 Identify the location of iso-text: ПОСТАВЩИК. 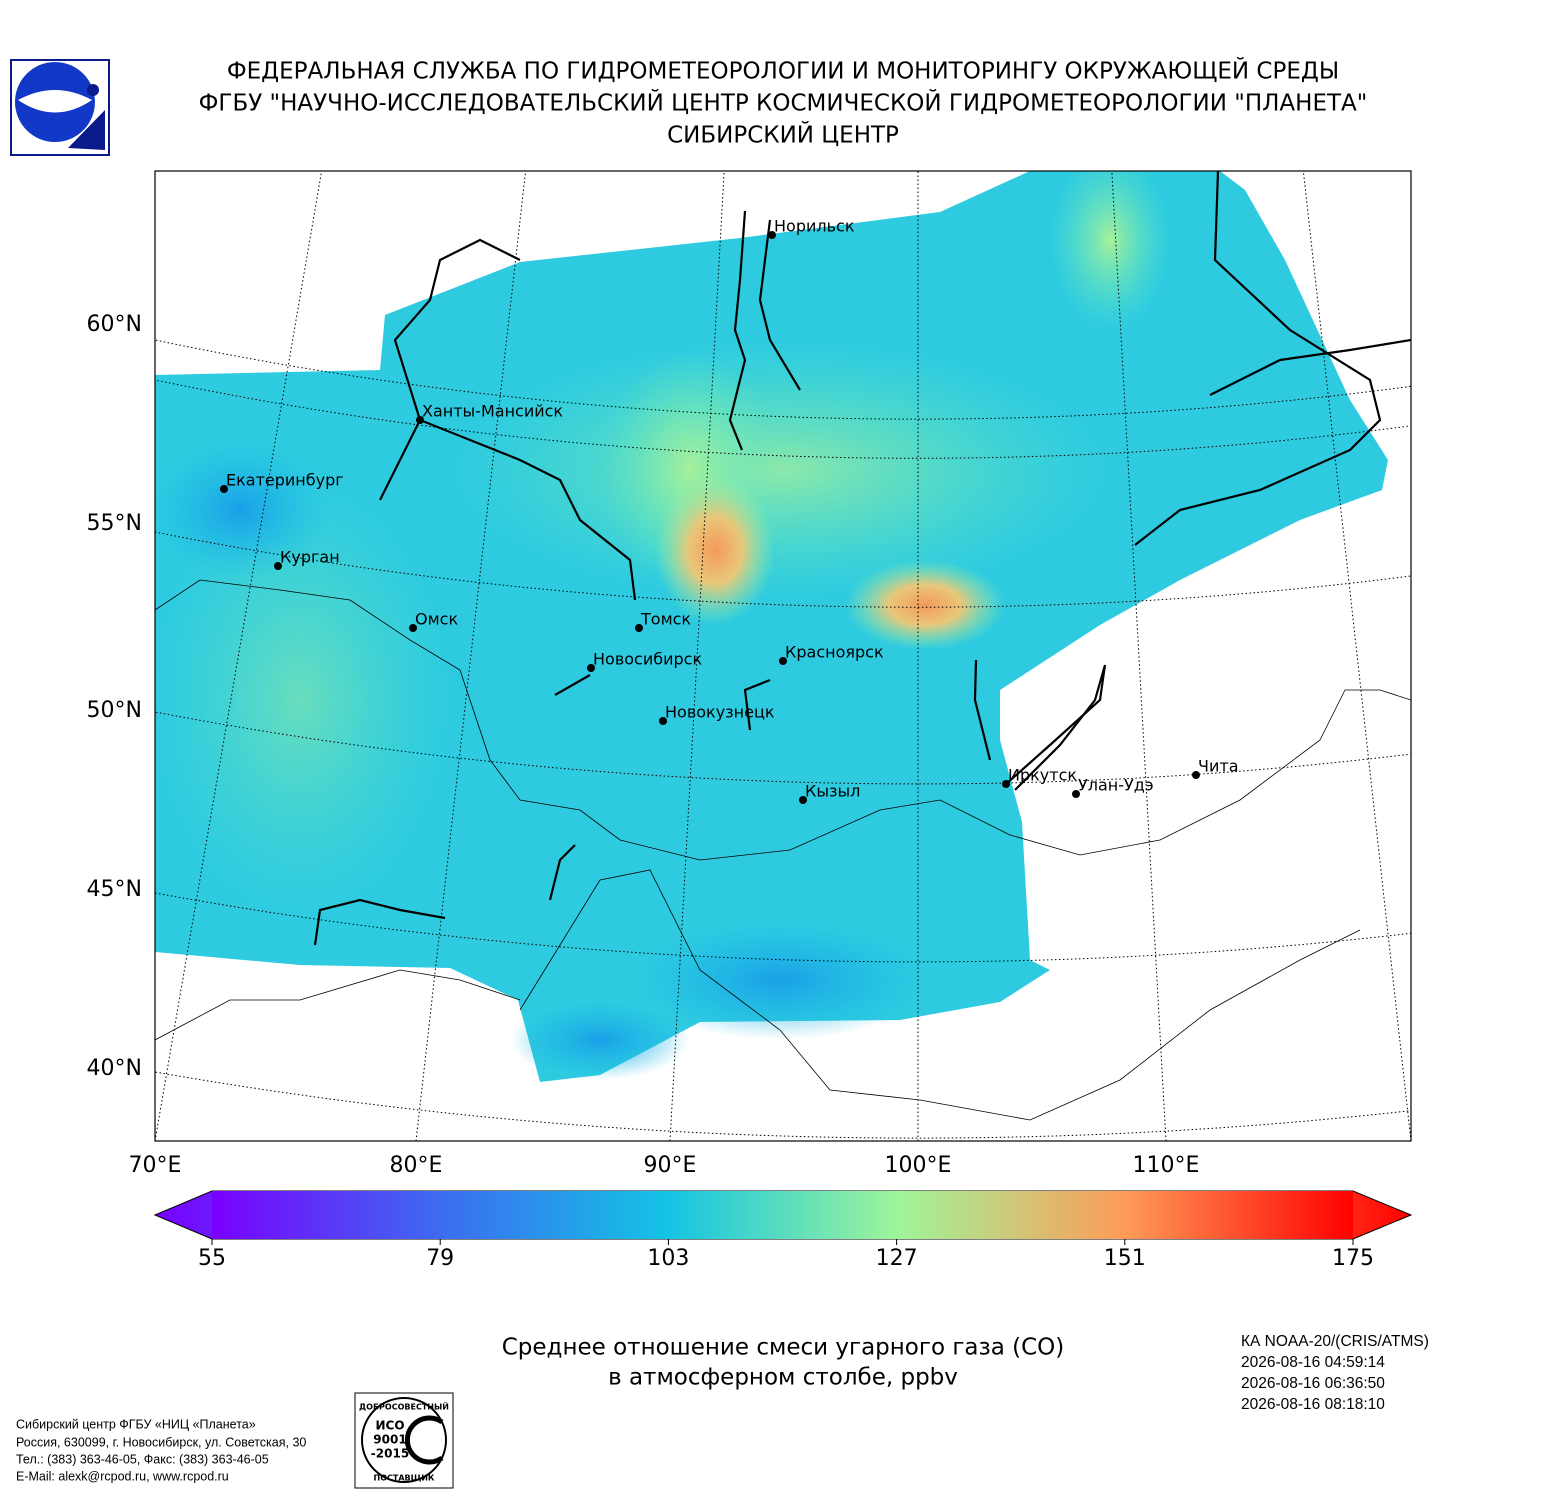
(404, 1478).